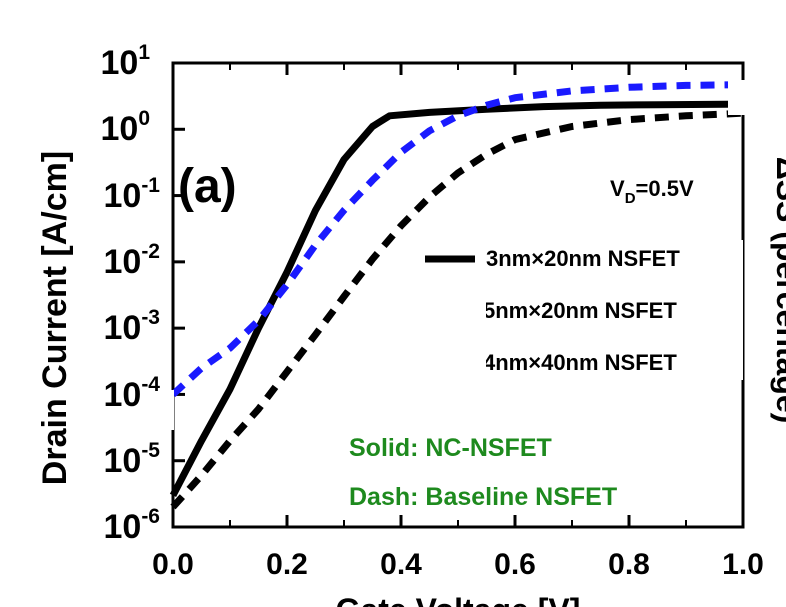 The image size is (786, 607). I want to click on x-axis-label: Gate Voltage [V], so click(458, 599).